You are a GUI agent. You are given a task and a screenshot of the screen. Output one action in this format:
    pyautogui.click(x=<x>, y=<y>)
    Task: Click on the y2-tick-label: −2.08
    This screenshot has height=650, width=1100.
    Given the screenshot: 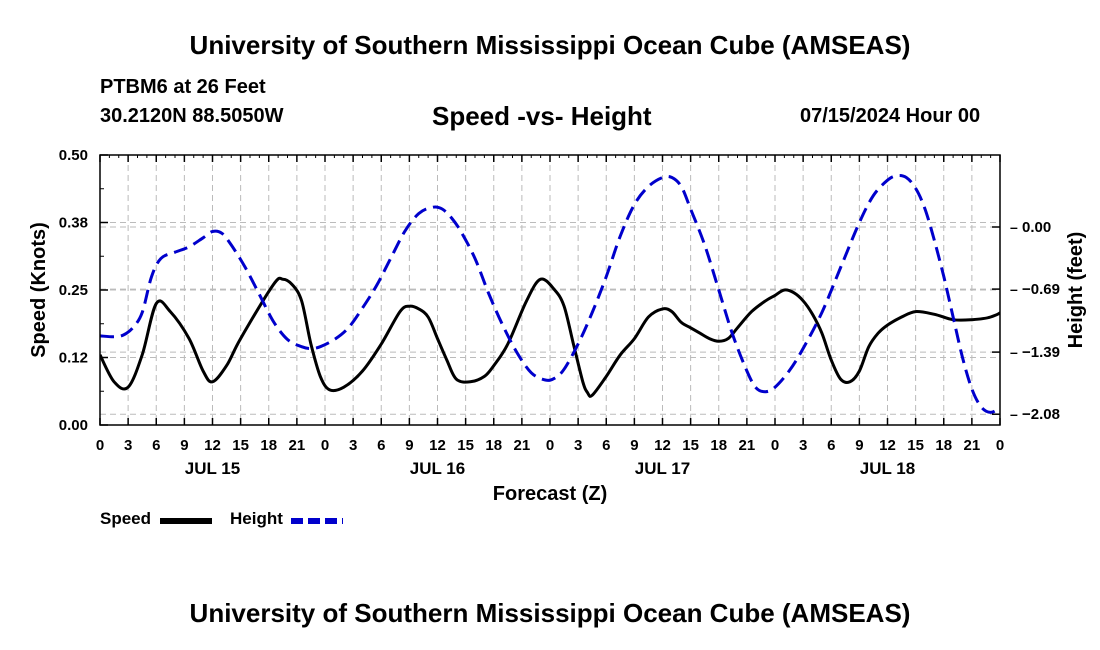 What is the action you would take?
    pyautogui.click(x=1041, y=414)
    